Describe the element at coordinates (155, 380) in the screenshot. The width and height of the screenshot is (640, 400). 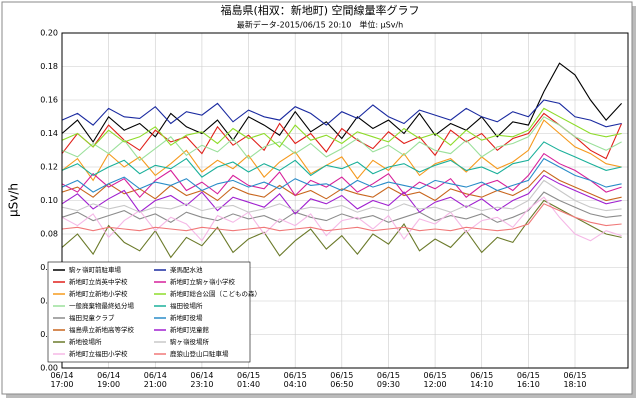
I see `x-tick-label: 06/14 21:00` at that location.